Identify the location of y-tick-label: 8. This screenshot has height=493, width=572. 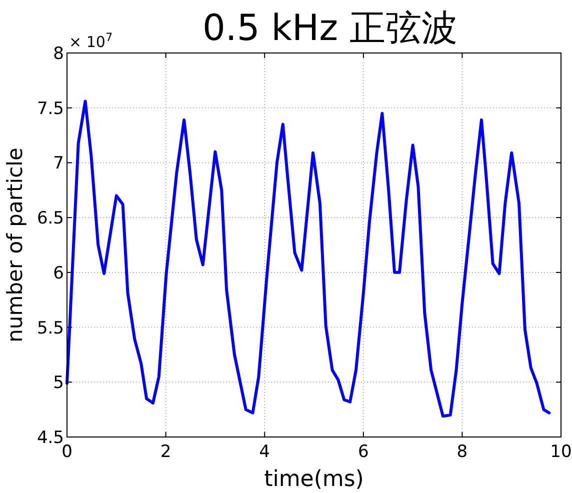
(58, 54).